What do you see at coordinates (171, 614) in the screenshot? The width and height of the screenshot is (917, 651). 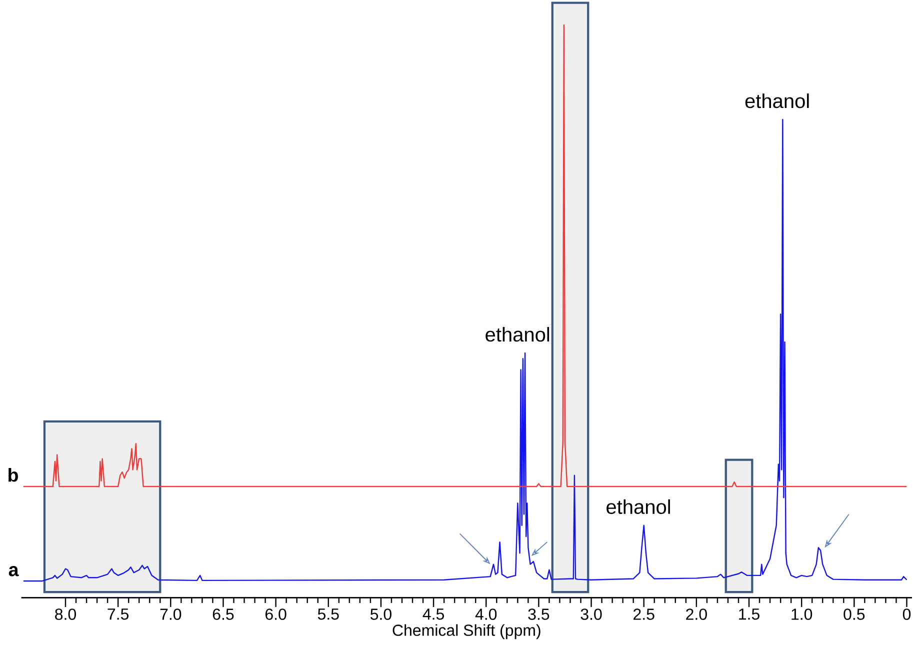 I see `x-tick-label: 7.0` at bounding box center [171, 614].